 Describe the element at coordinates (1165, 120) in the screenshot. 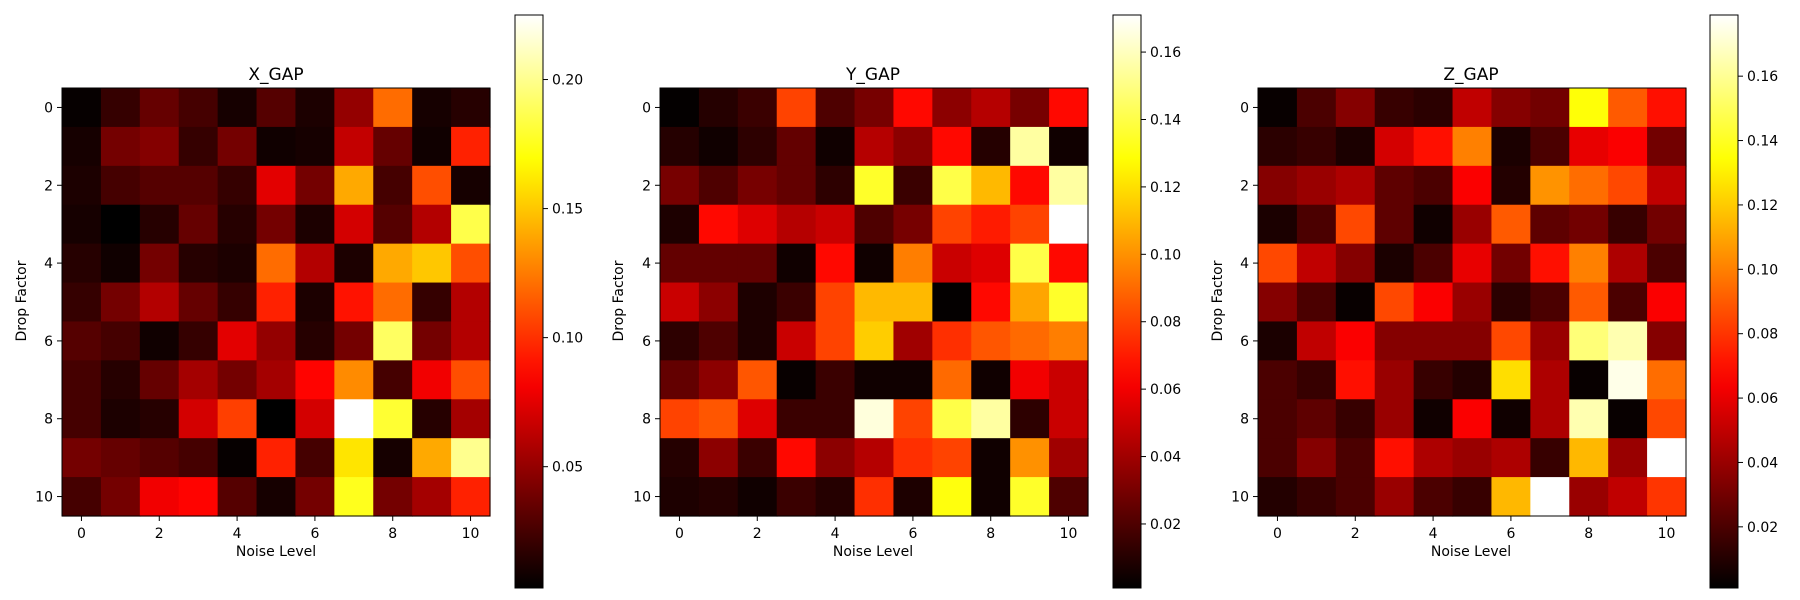

I see `colorbar-tick-label: 0.14` at that location.